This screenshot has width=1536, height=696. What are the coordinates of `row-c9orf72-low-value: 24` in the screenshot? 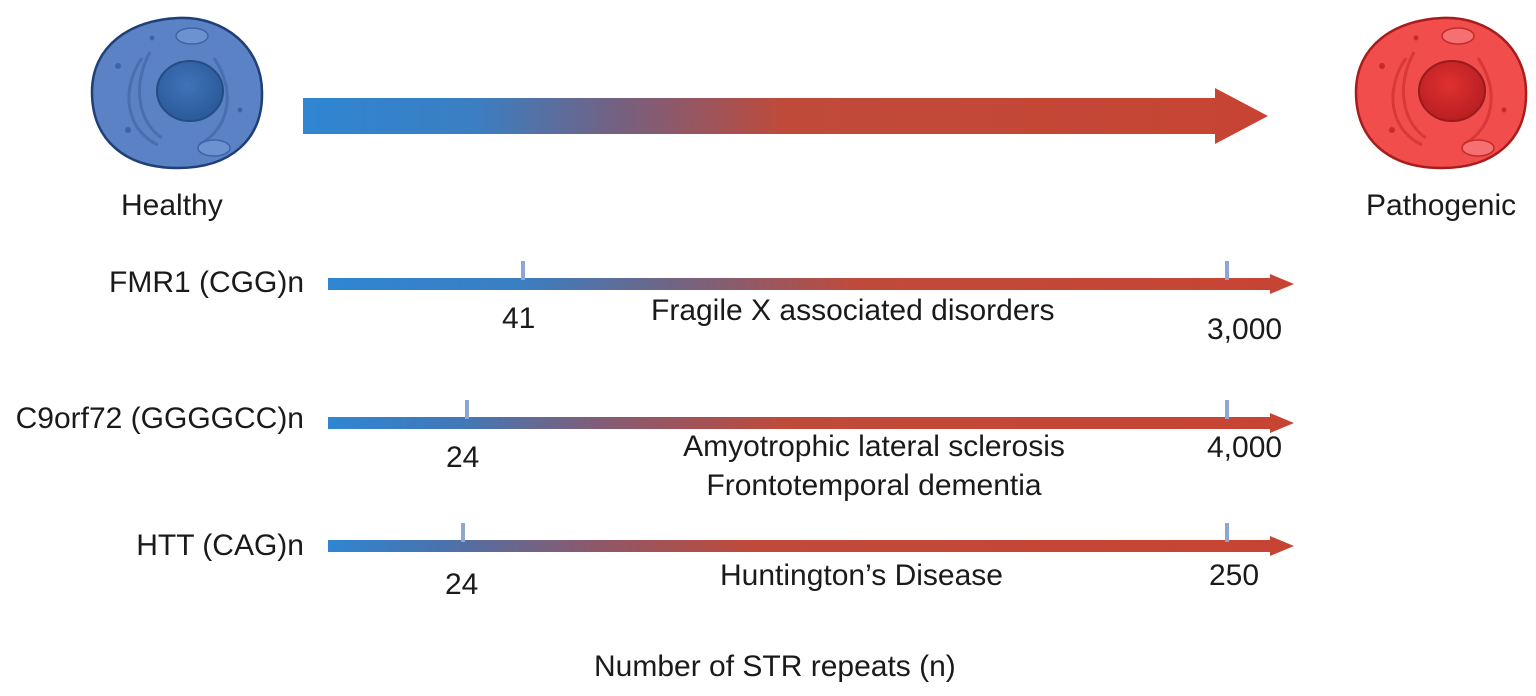 It's located at (463, 457).